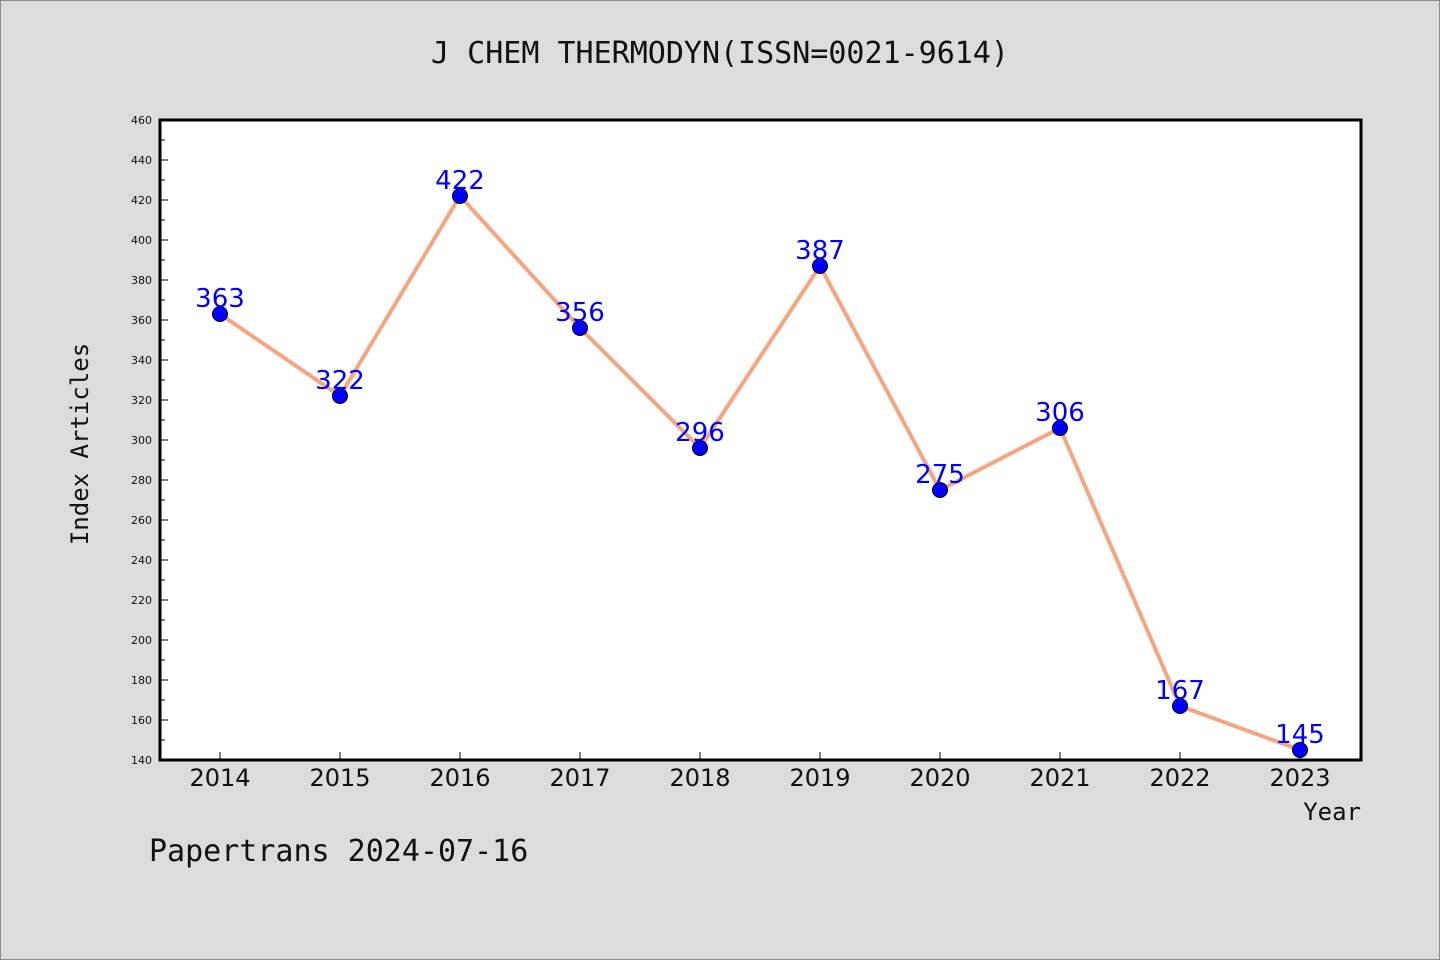 Image resolution: width=1440 pixels, height=960 pixels. I want to click on x-tick-label: 2019, so click(819, 778).